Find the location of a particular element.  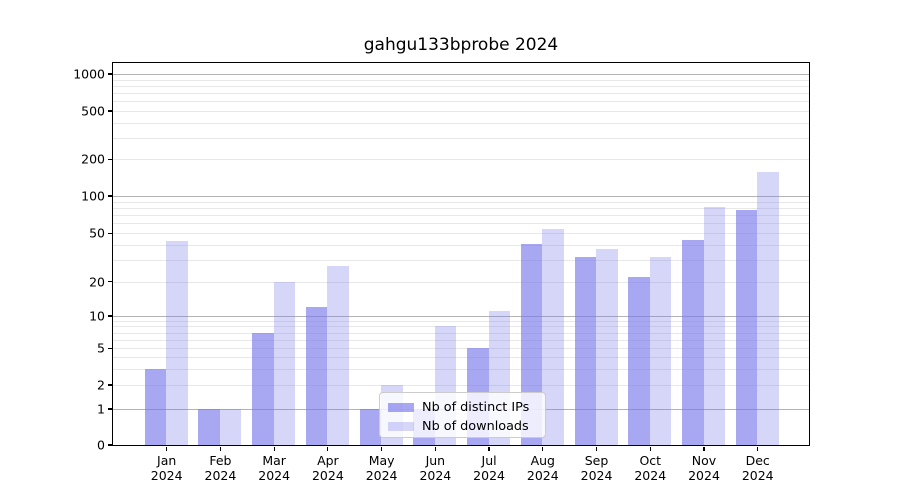

bar-downloads-oct is located at coordinates (660, 350).